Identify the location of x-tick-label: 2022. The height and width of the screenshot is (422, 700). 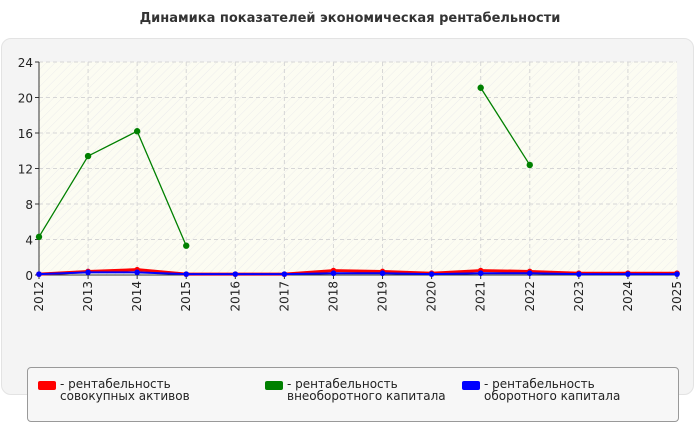
(530, 296).